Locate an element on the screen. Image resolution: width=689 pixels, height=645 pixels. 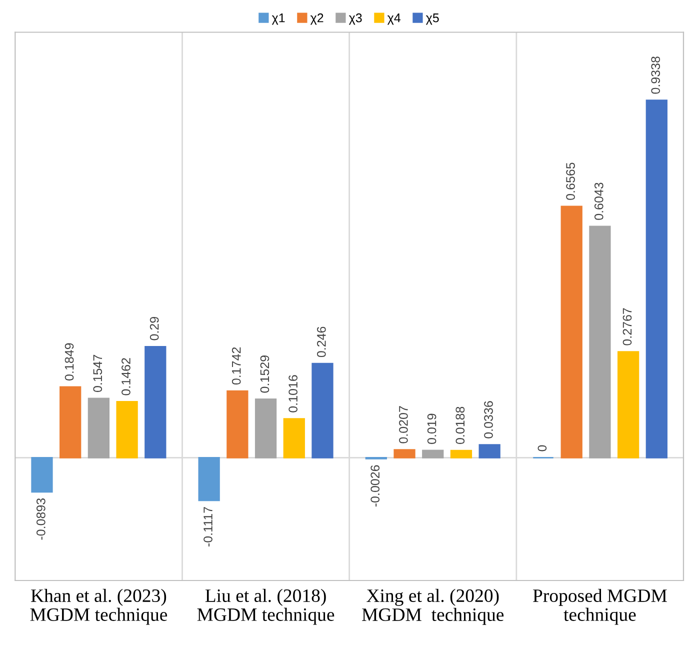
data-label: 0.1016 is located at coordinates (293, 393).